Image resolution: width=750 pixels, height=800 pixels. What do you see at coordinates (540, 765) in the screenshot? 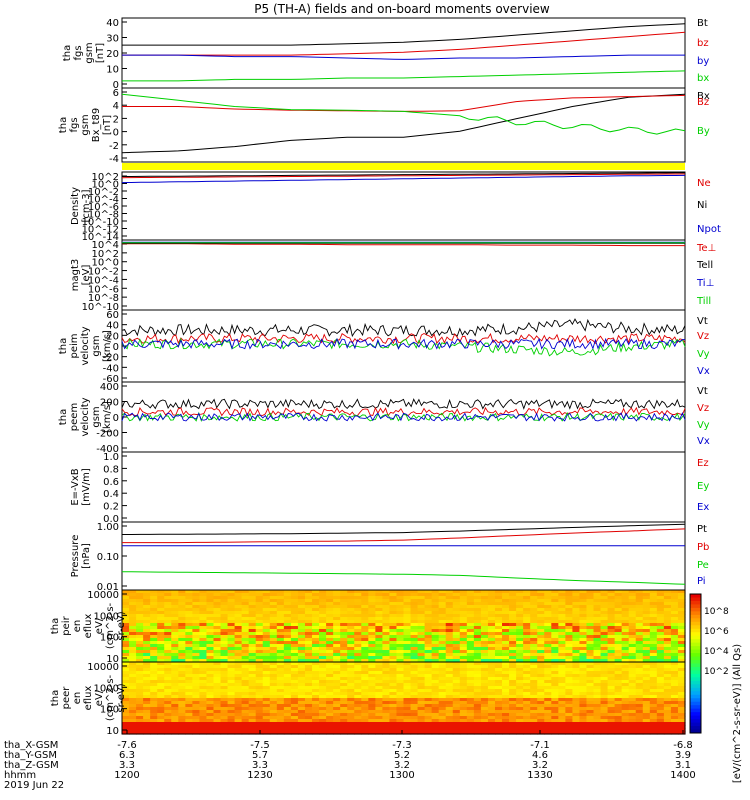
I see `x-tick-label: 3.2` at bounding box center [540, 765].